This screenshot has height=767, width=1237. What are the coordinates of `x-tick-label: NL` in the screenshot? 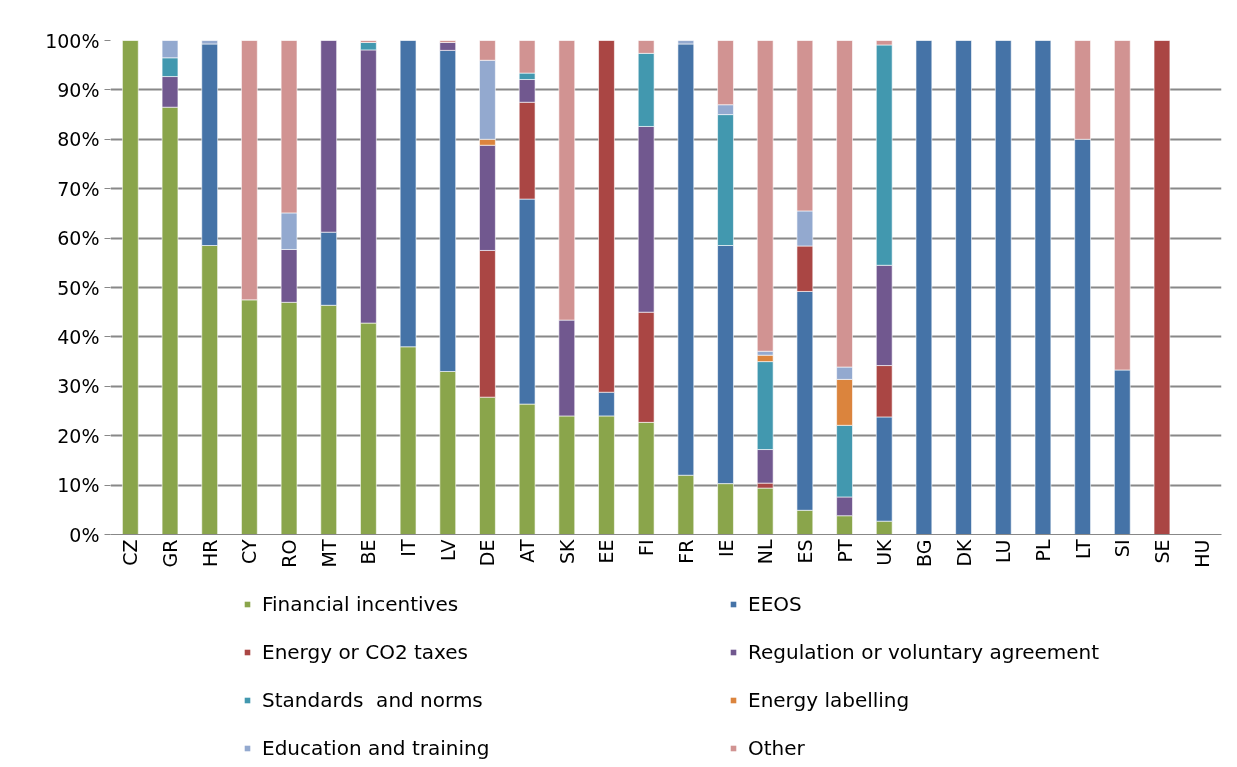 It's located at (765, 552).